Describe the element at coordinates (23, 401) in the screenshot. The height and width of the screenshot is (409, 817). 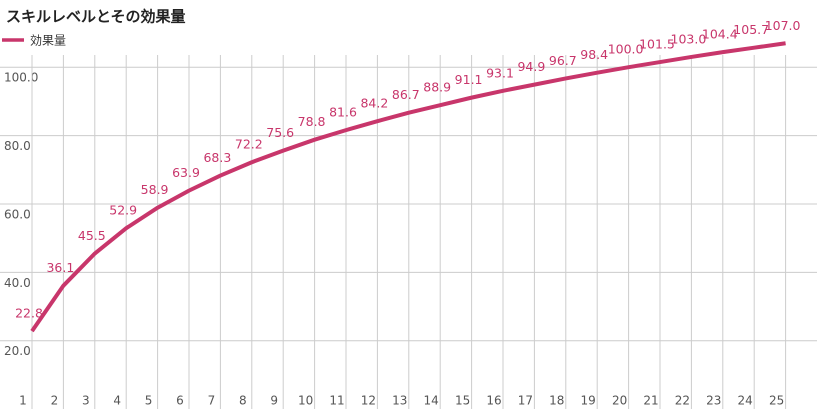
I see `x-tick-label: 1` at that location.